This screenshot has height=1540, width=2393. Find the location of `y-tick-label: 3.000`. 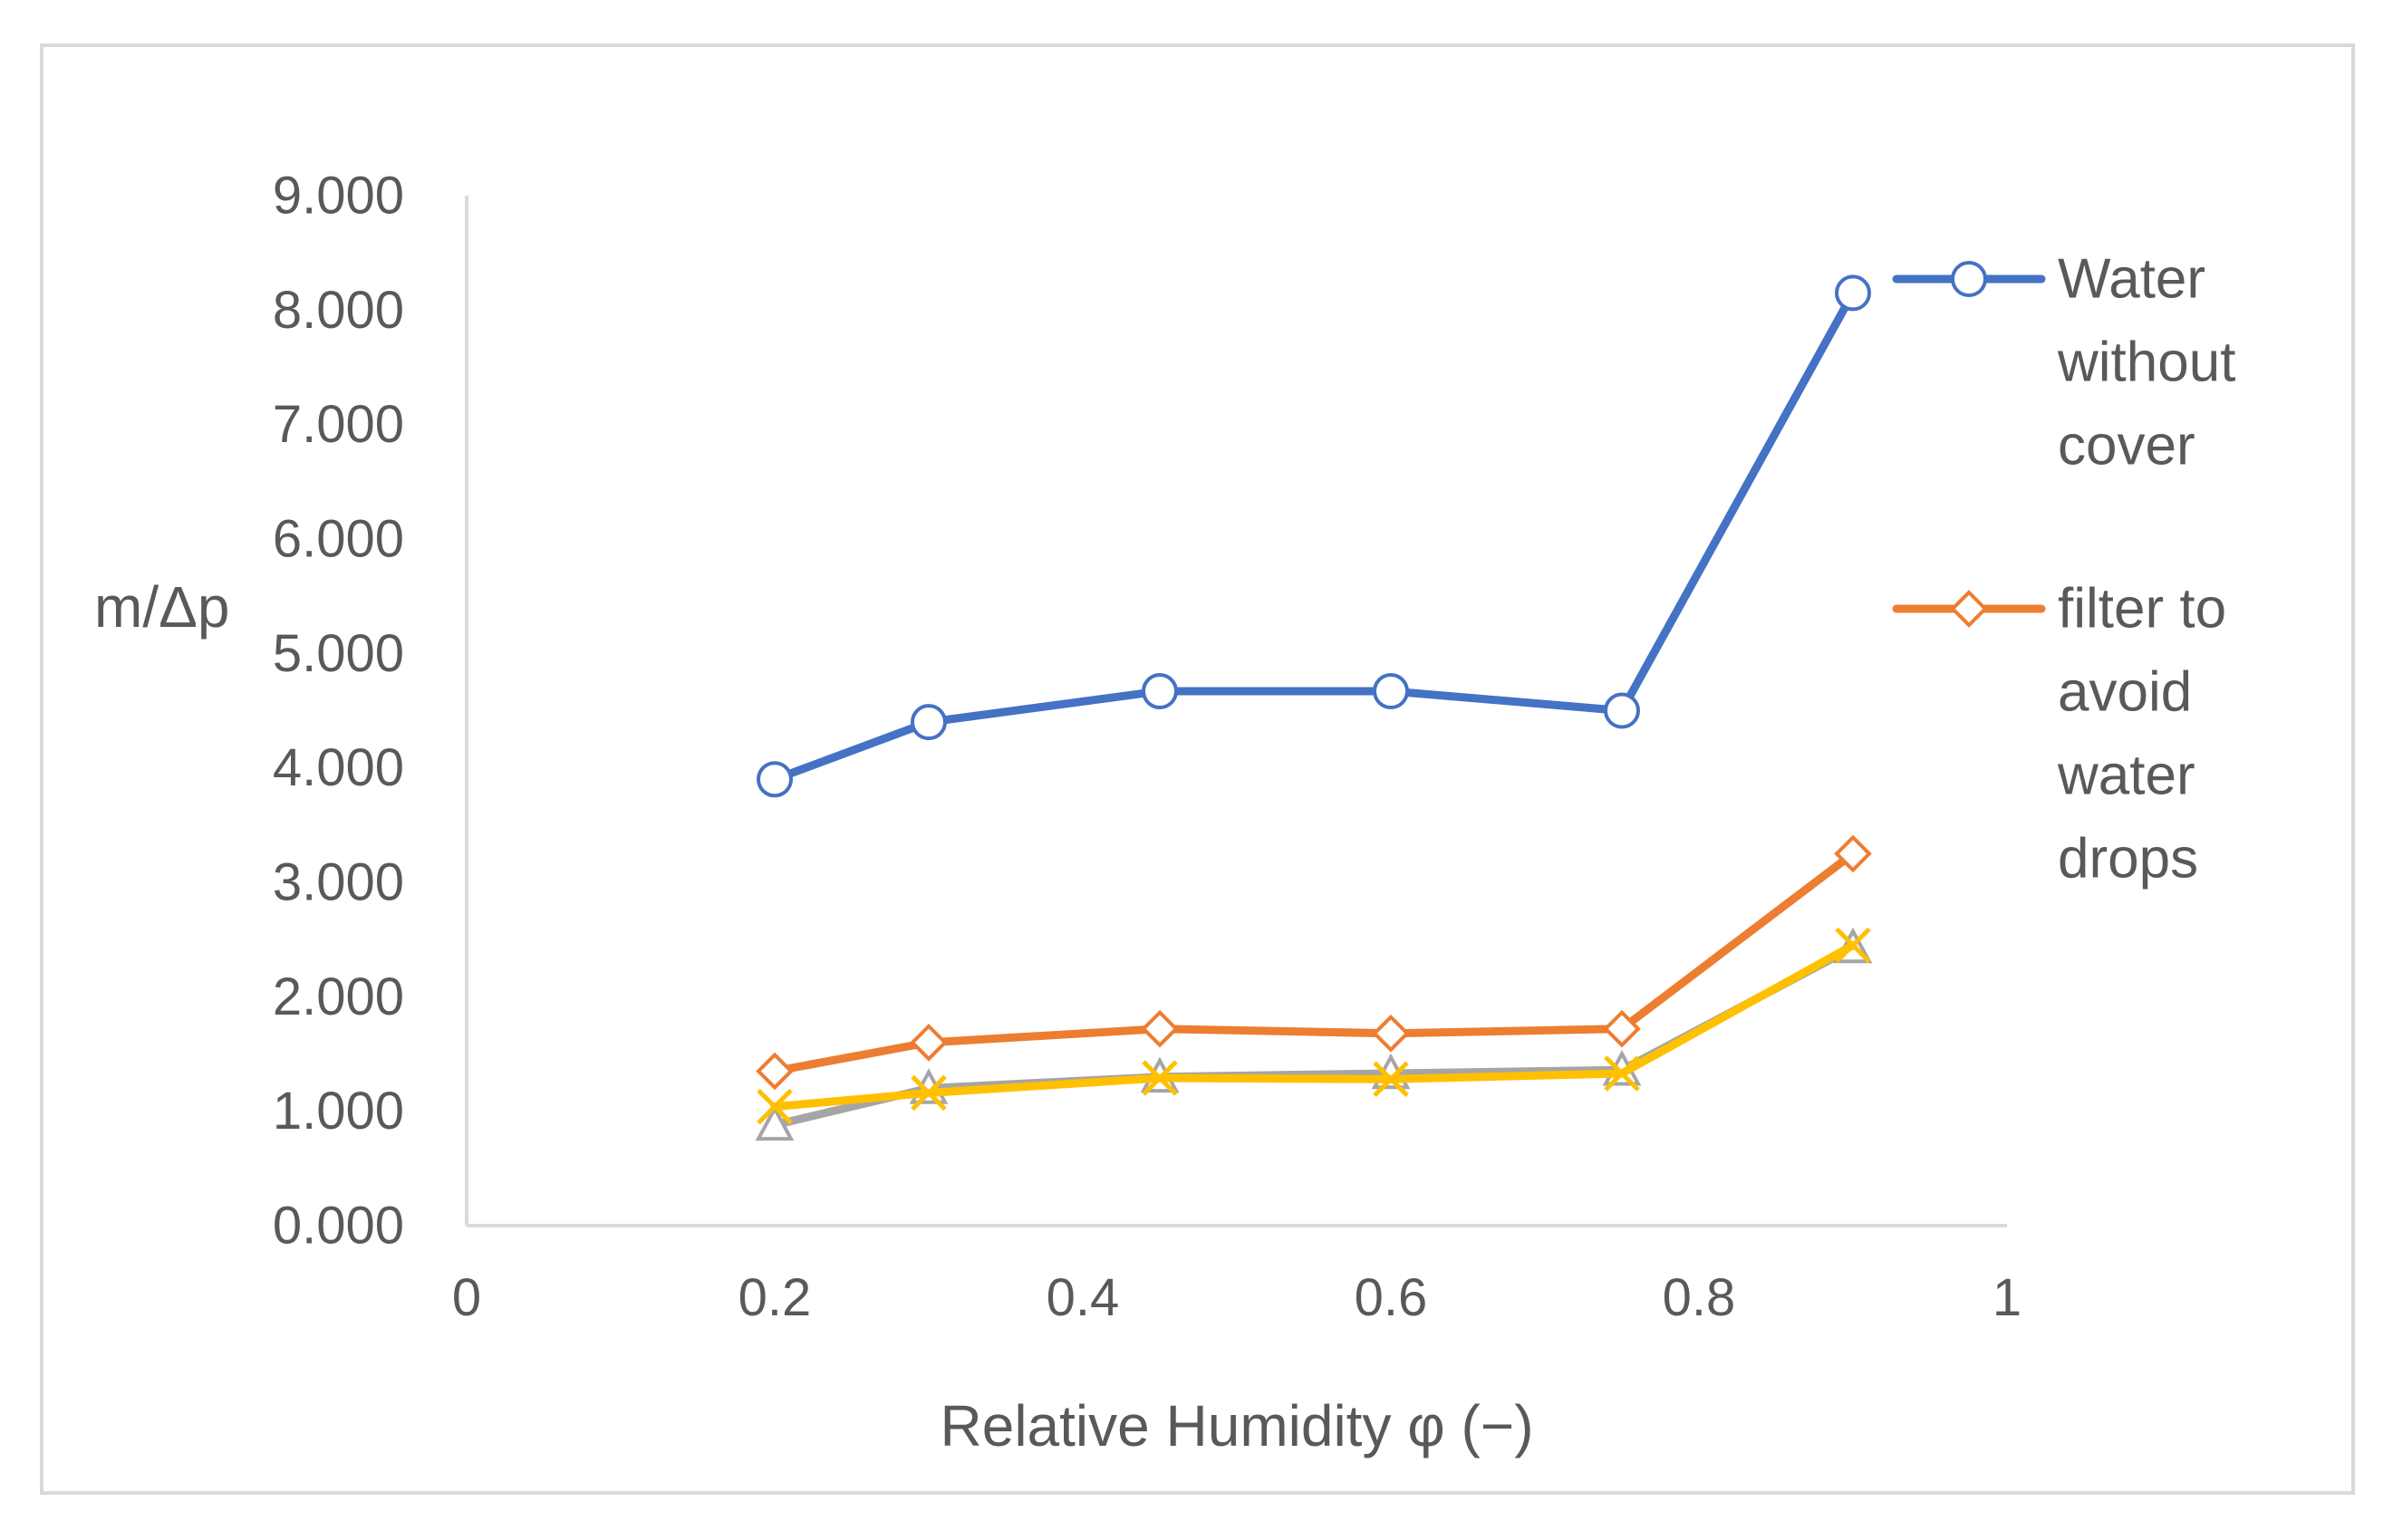

y-tick-label: 3.000 is located at coordinates (338, 882).